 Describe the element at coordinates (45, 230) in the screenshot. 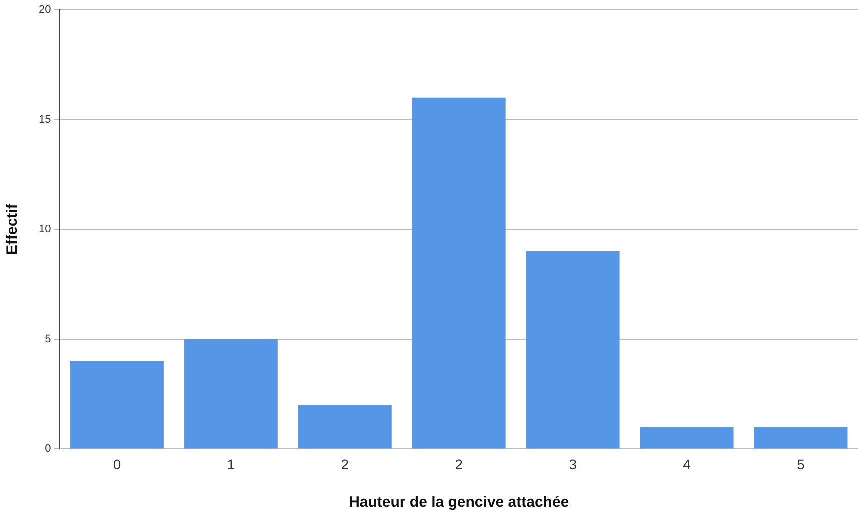

I see `y-tick-label: 10` at that location.